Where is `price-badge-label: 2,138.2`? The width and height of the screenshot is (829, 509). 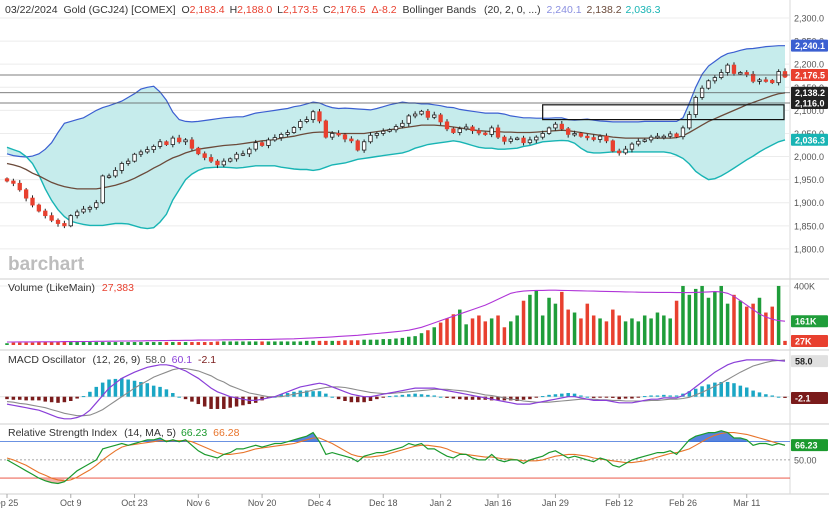
price-badge-label: 2,138.2 is located at coordinates (810, 93).